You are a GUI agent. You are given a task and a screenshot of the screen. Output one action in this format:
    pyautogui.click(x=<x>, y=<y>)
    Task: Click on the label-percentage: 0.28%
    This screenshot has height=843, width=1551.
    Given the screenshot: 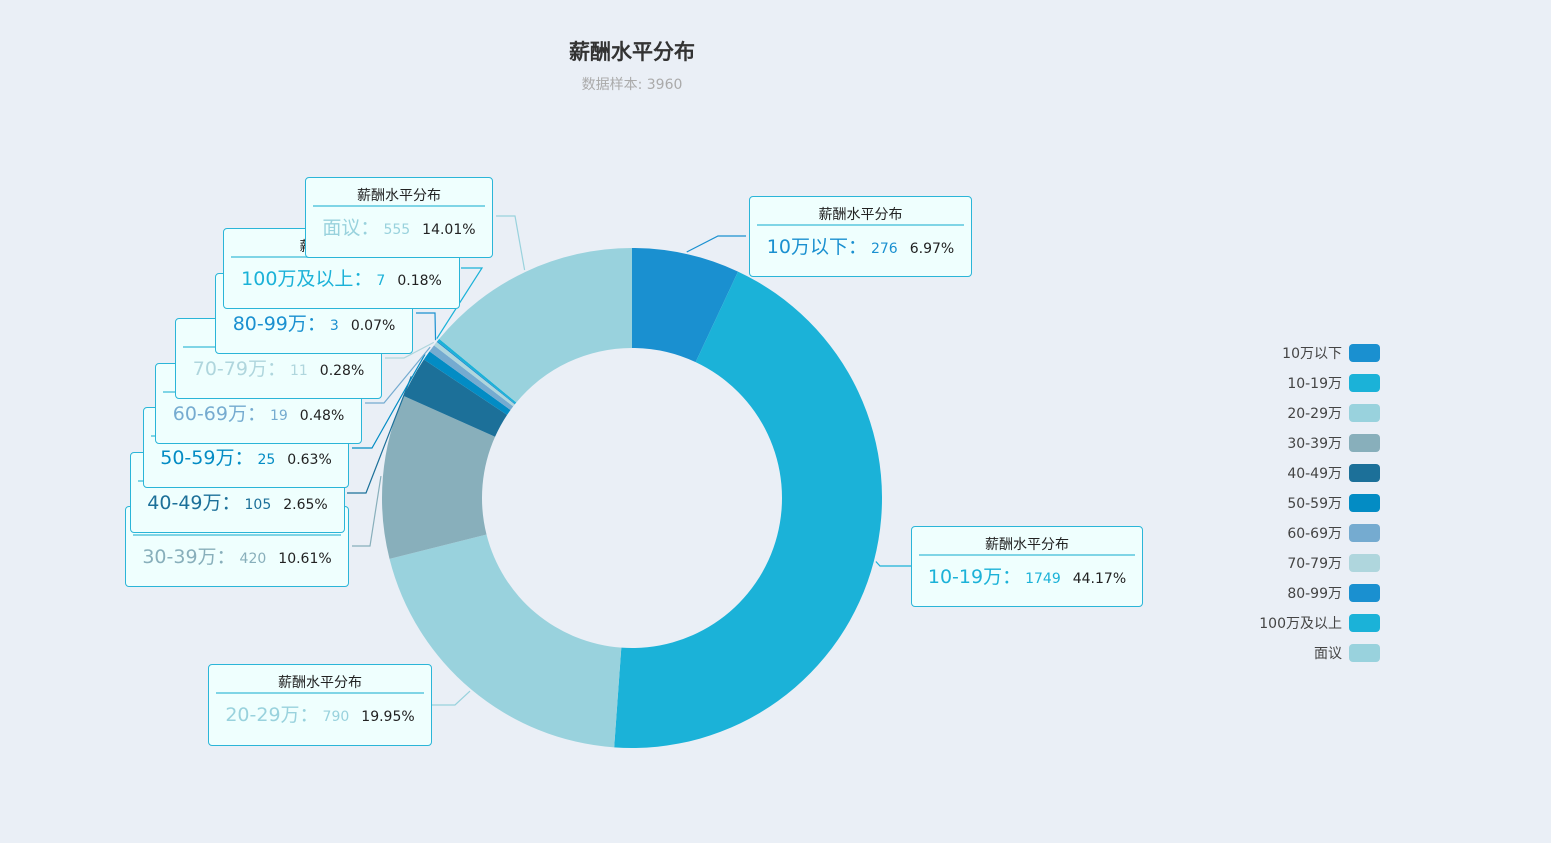 What is the action you would take?
    pyautogui.click(x=342, y=371)
    